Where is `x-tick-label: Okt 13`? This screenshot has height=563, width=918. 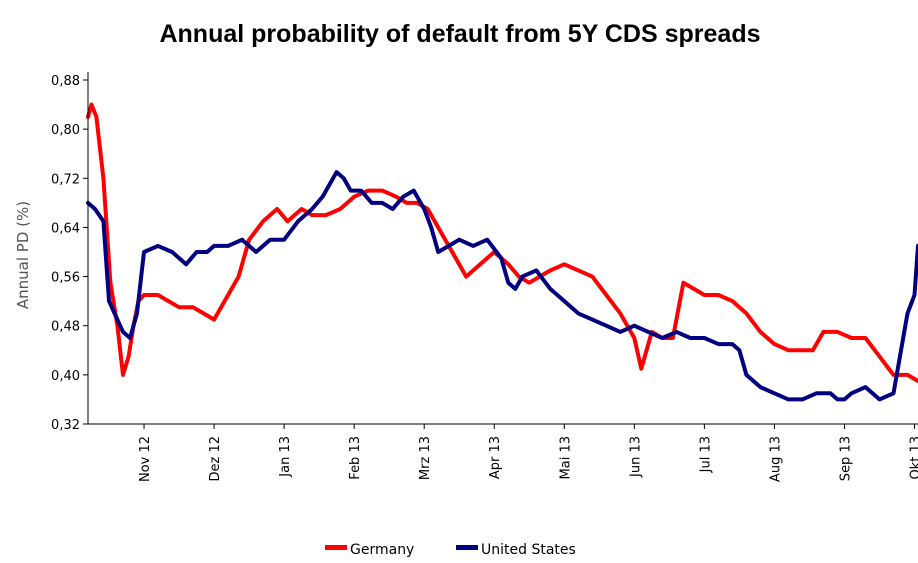 x-tick-label: Okt 13 is located at coordinates (913, 458).